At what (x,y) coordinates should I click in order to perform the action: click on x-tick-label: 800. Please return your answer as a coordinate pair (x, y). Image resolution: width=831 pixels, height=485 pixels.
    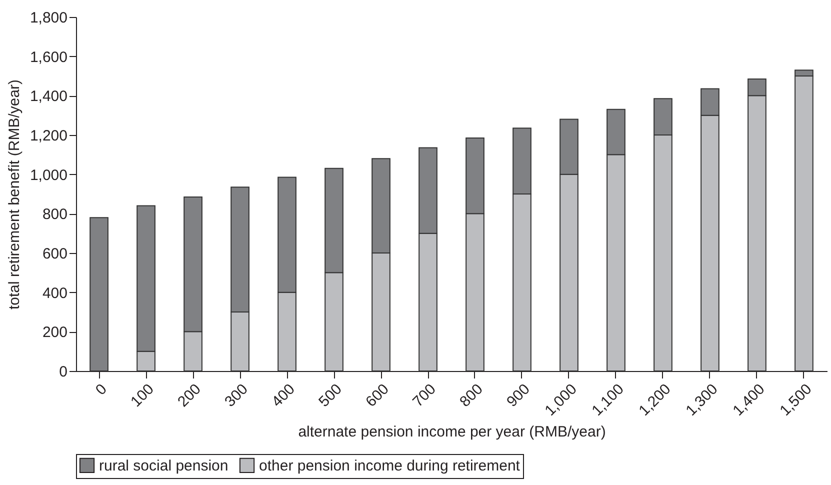
    Looking at the image, I should click on (471, 395).